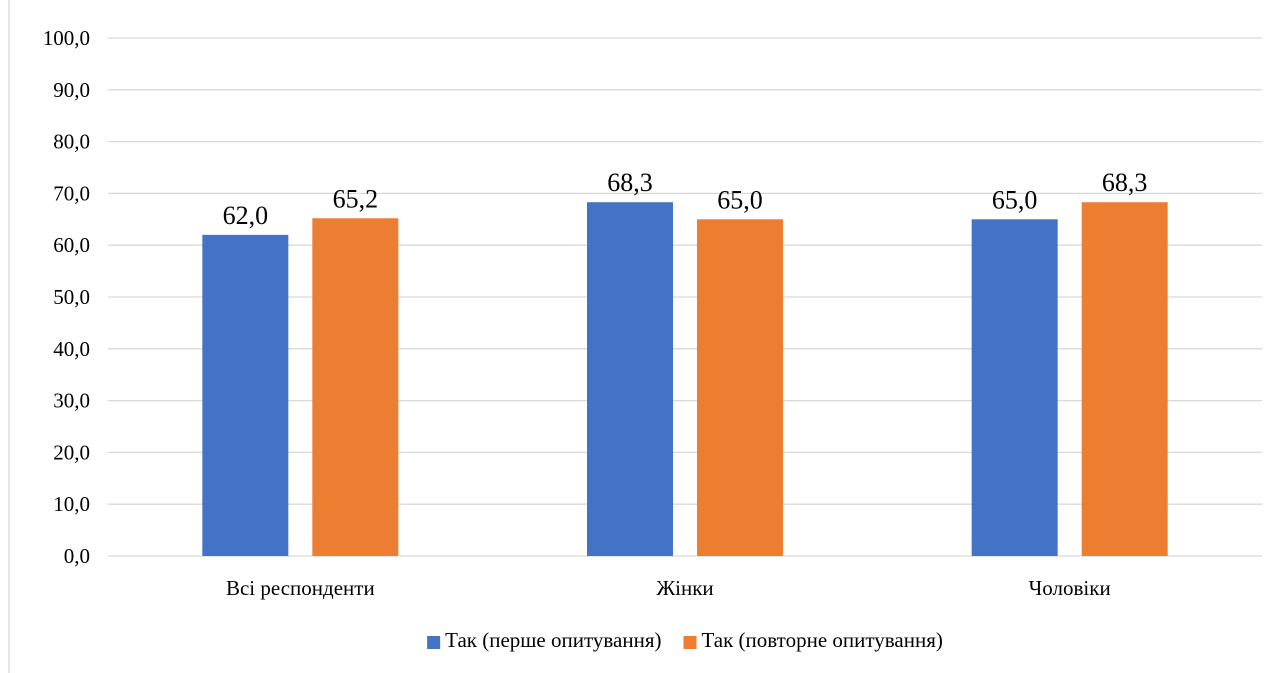 The height and width of the screenshot is (673, 1280). What do you see at coordinates (71, 90) in the screenshot?
I see `y-tick-label: 90,0` at bounding box center [71, 90].